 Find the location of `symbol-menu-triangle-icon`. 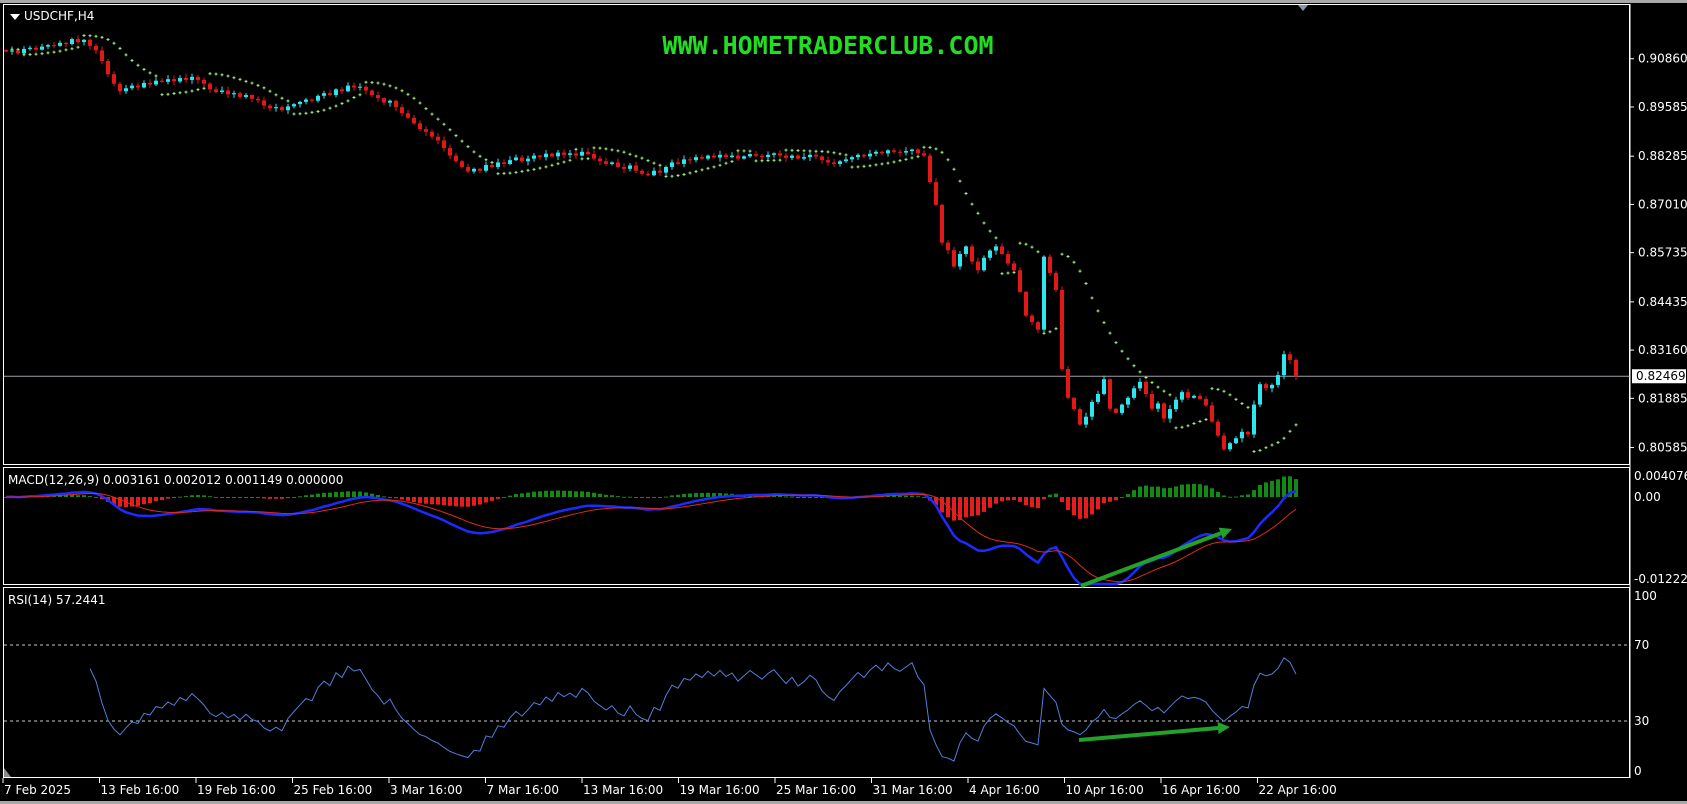

symbol-menu-triangle-icon is located at coordinates (15, 17).